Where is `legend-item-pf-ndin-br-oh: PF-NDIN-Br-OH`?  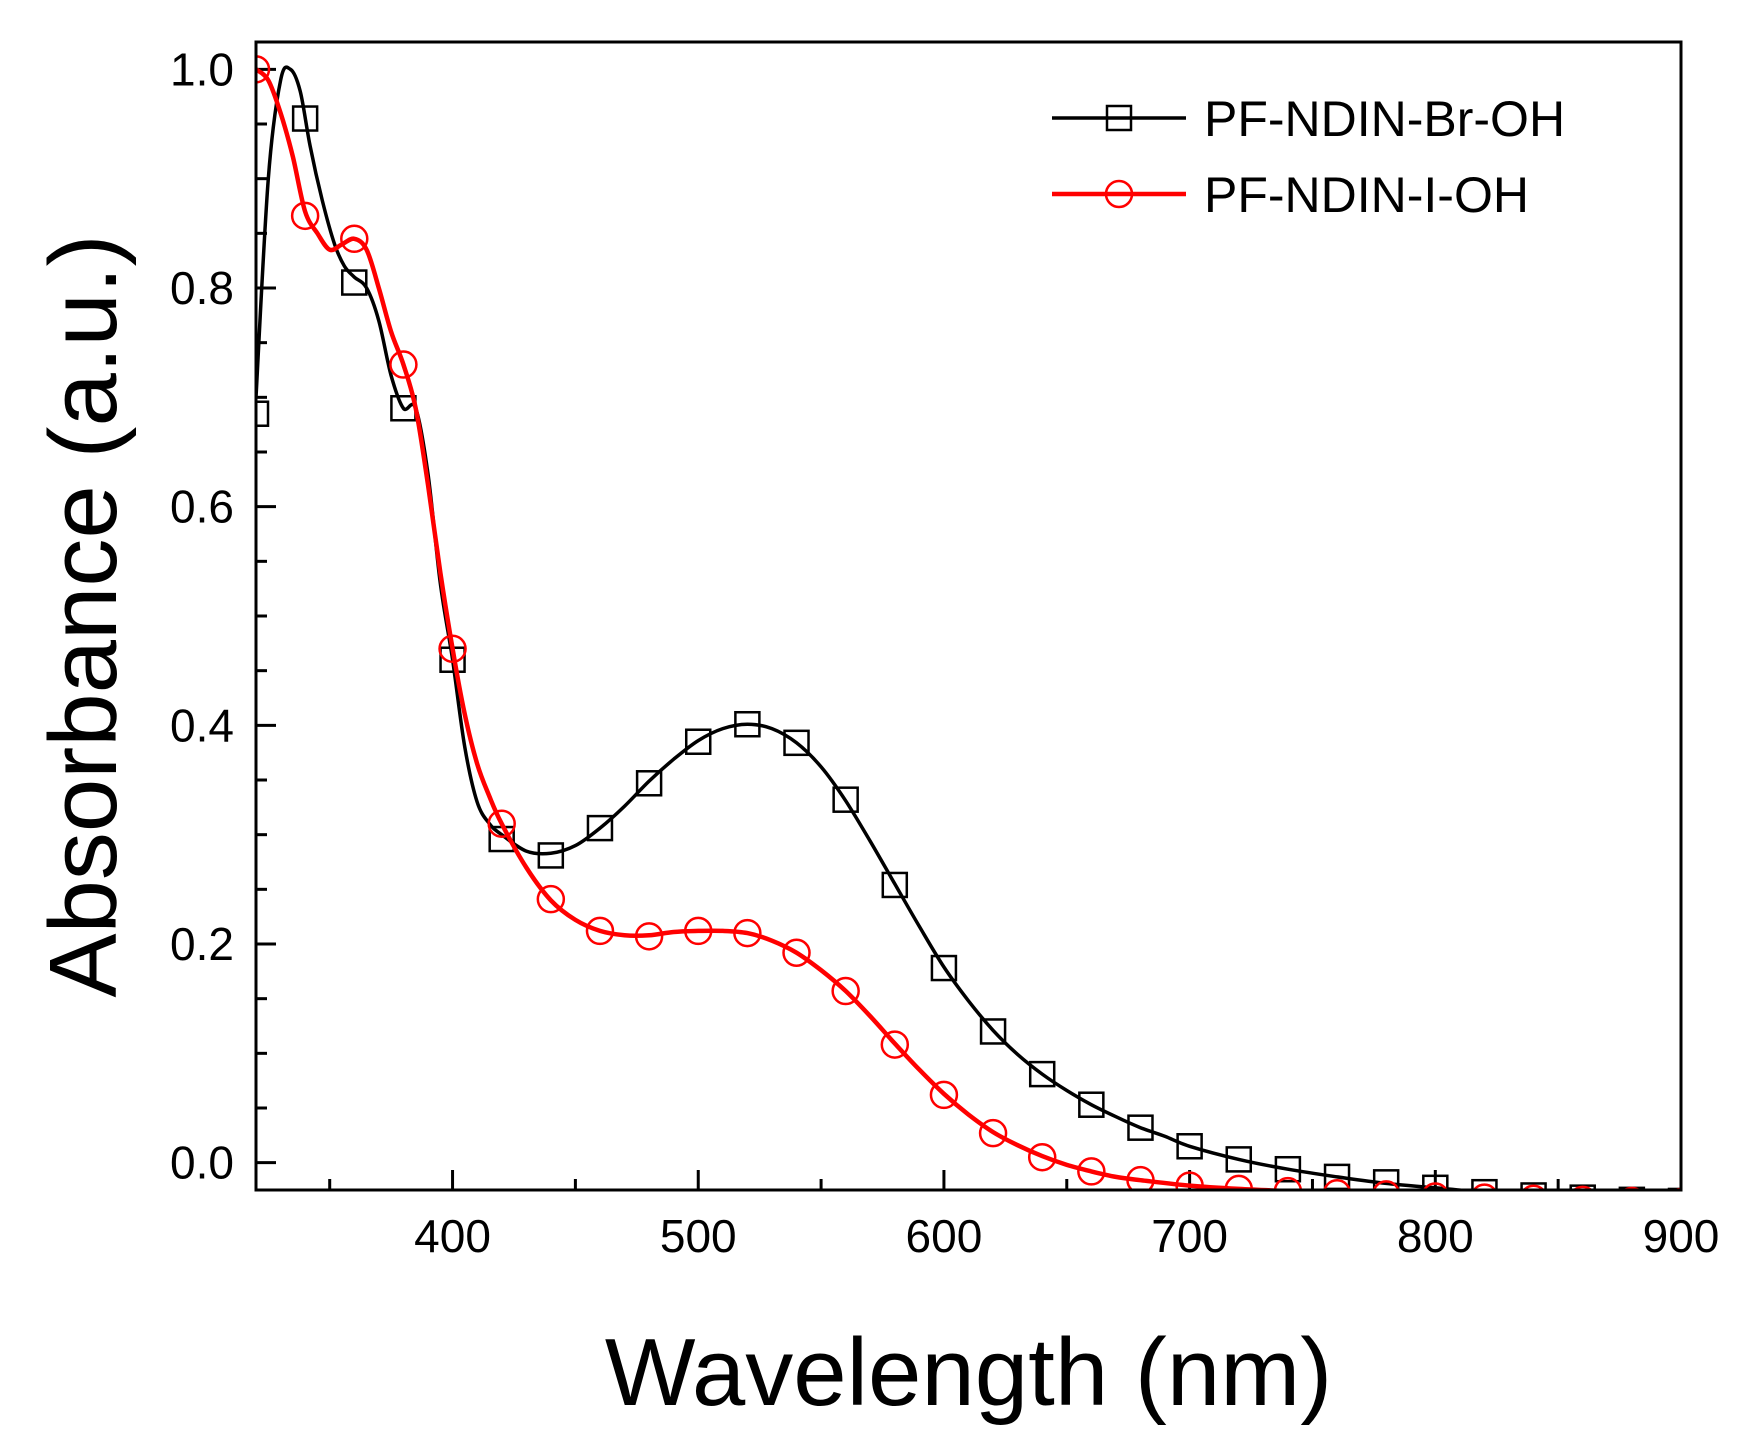
legend-item-pf-ndin-br-oh: PF-NDIN-Br-OH is located at coordinates (1308, 119).